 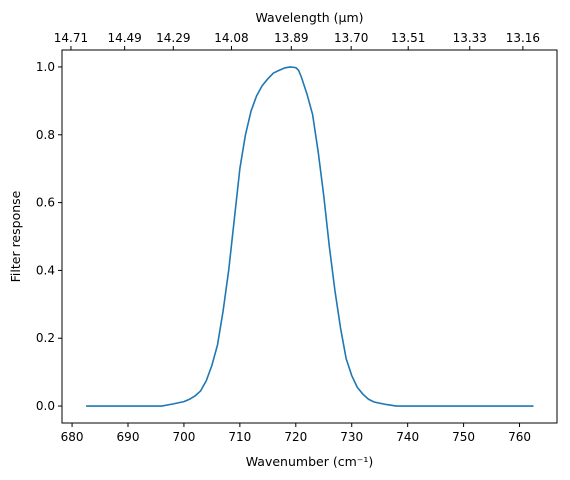 I want to click on y-tick-label: 1.0, so click(x=45, y=67).